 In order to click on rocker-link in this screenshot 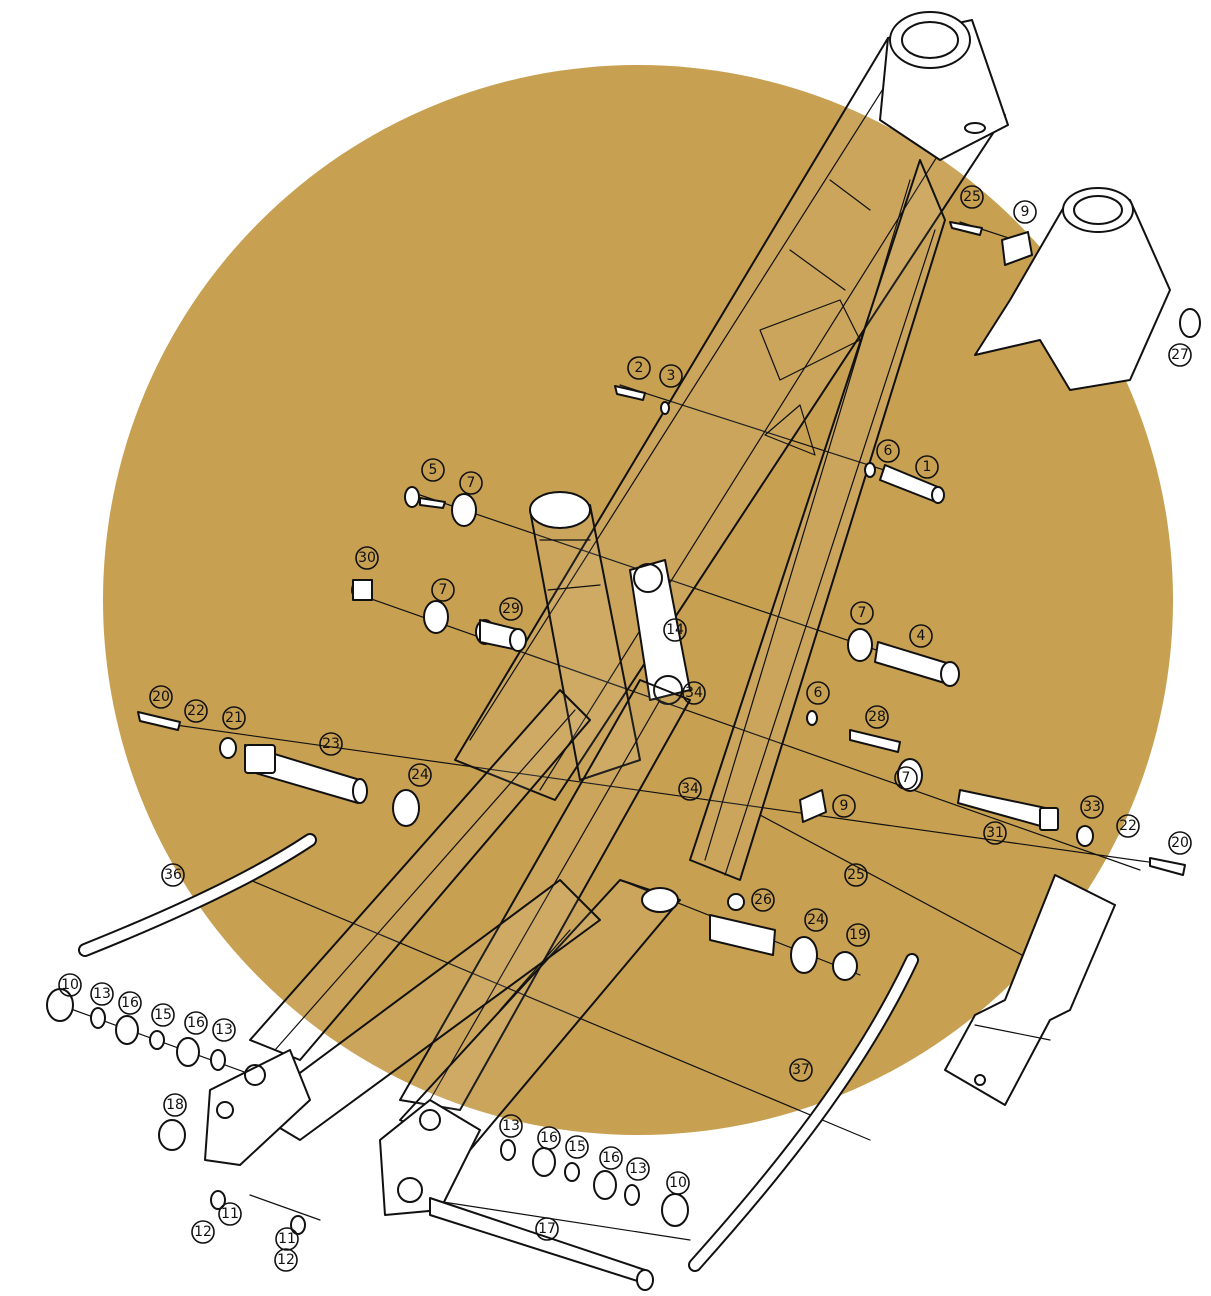, I will do `click(660, 632)`.